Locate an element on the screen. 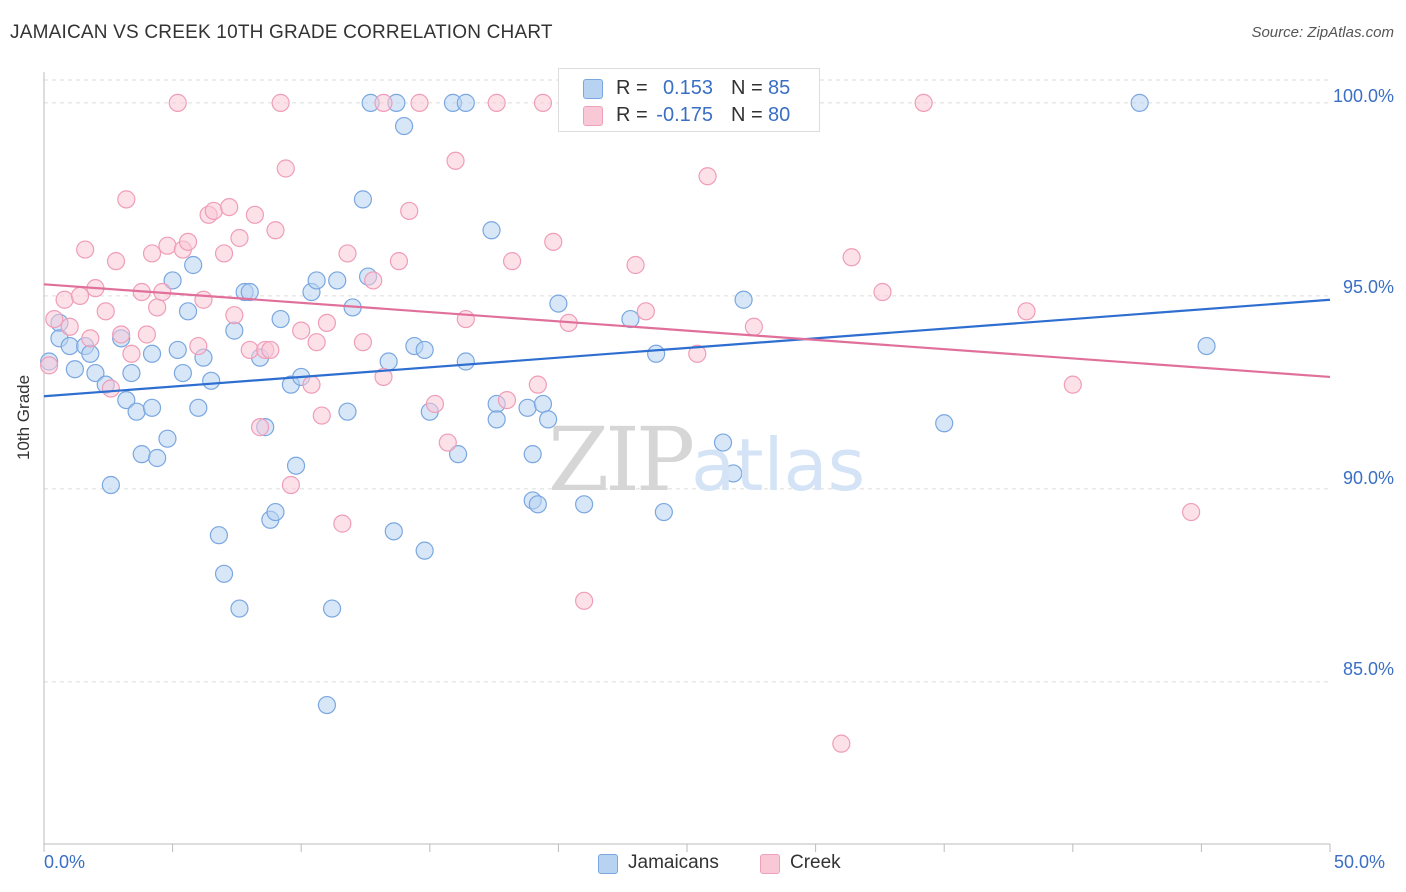  n-value: 85 is located at coordinates (779, 88).